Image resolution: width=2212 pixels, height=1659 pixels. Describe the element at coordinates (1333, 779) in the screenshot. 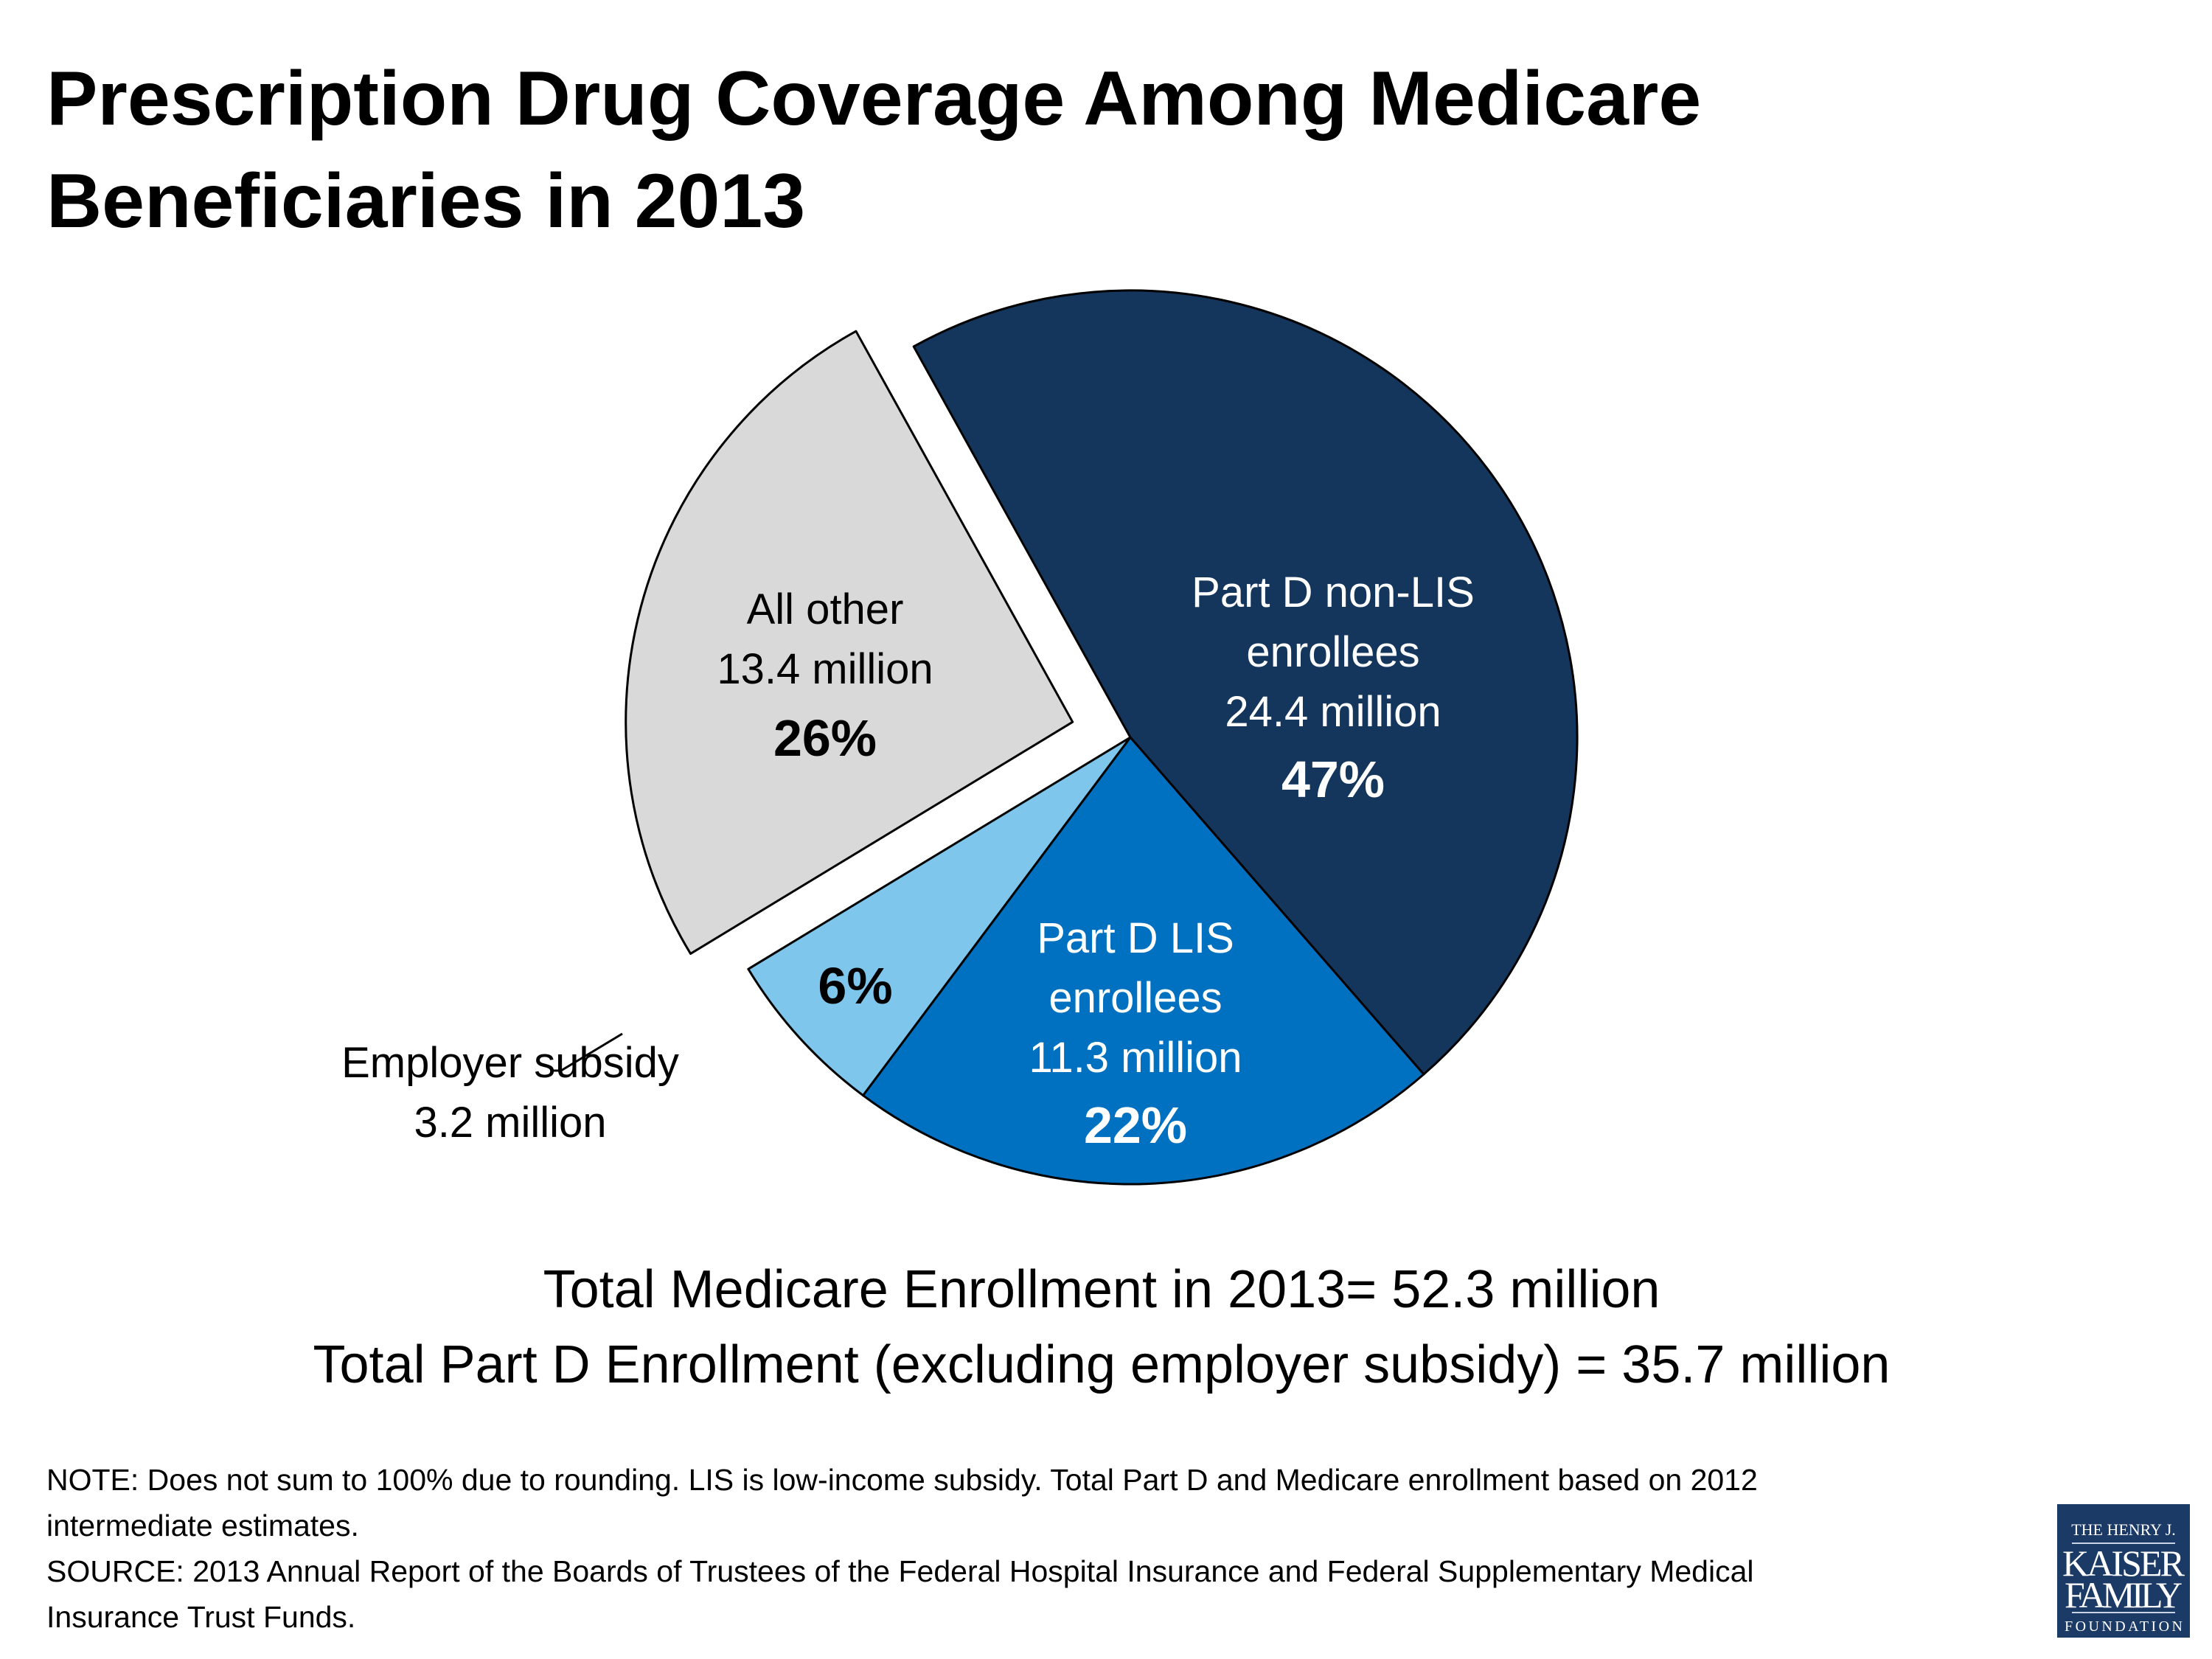

I see `label-non-lis-percent: 47%` at that location.